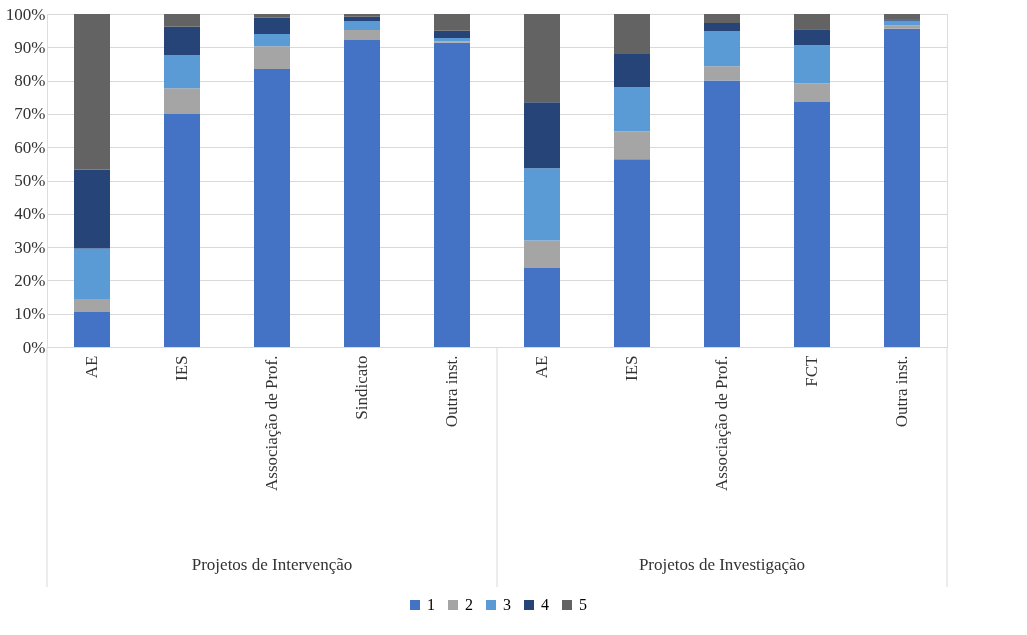  What do you see at coordinates (25, 14) in the screenshot?
I see `y-tick-label: 100%` at bounding box center [25, 14].